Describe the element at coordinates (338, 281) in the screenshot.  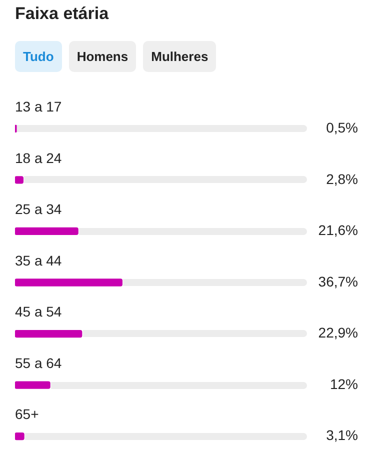
I see `data-label: 36,7%` at that location.